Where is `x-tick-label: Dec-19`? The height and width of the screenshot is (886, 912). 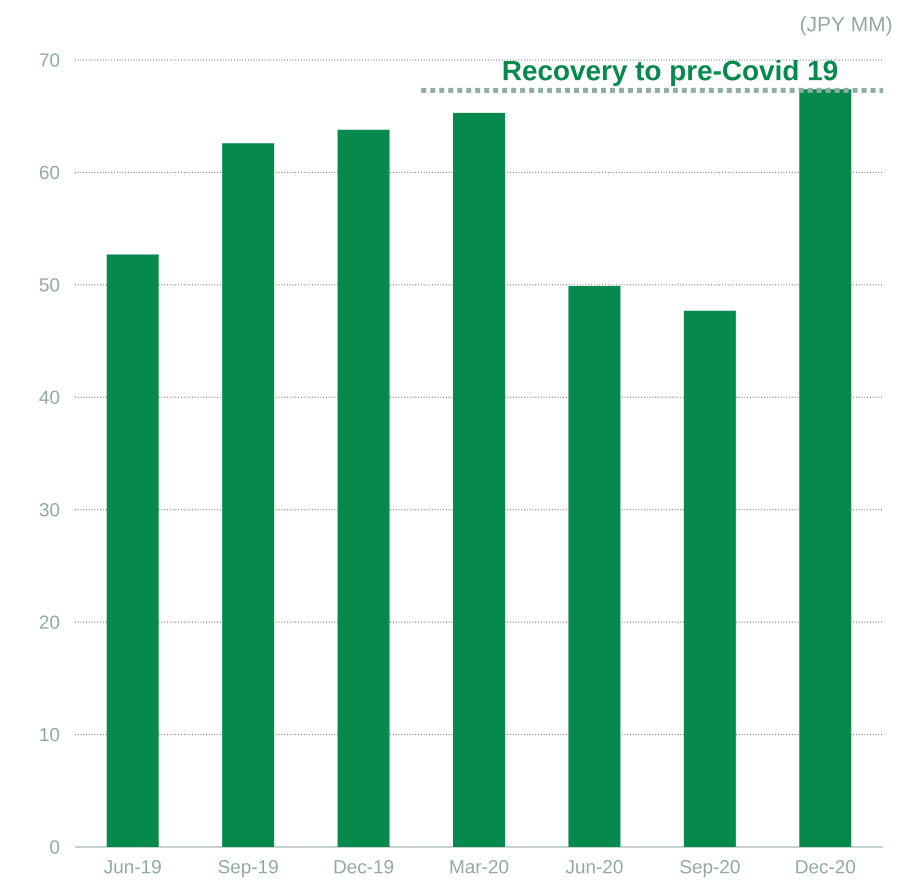
x-tick-label: Dec-19 is located at coordinates (364, 867).